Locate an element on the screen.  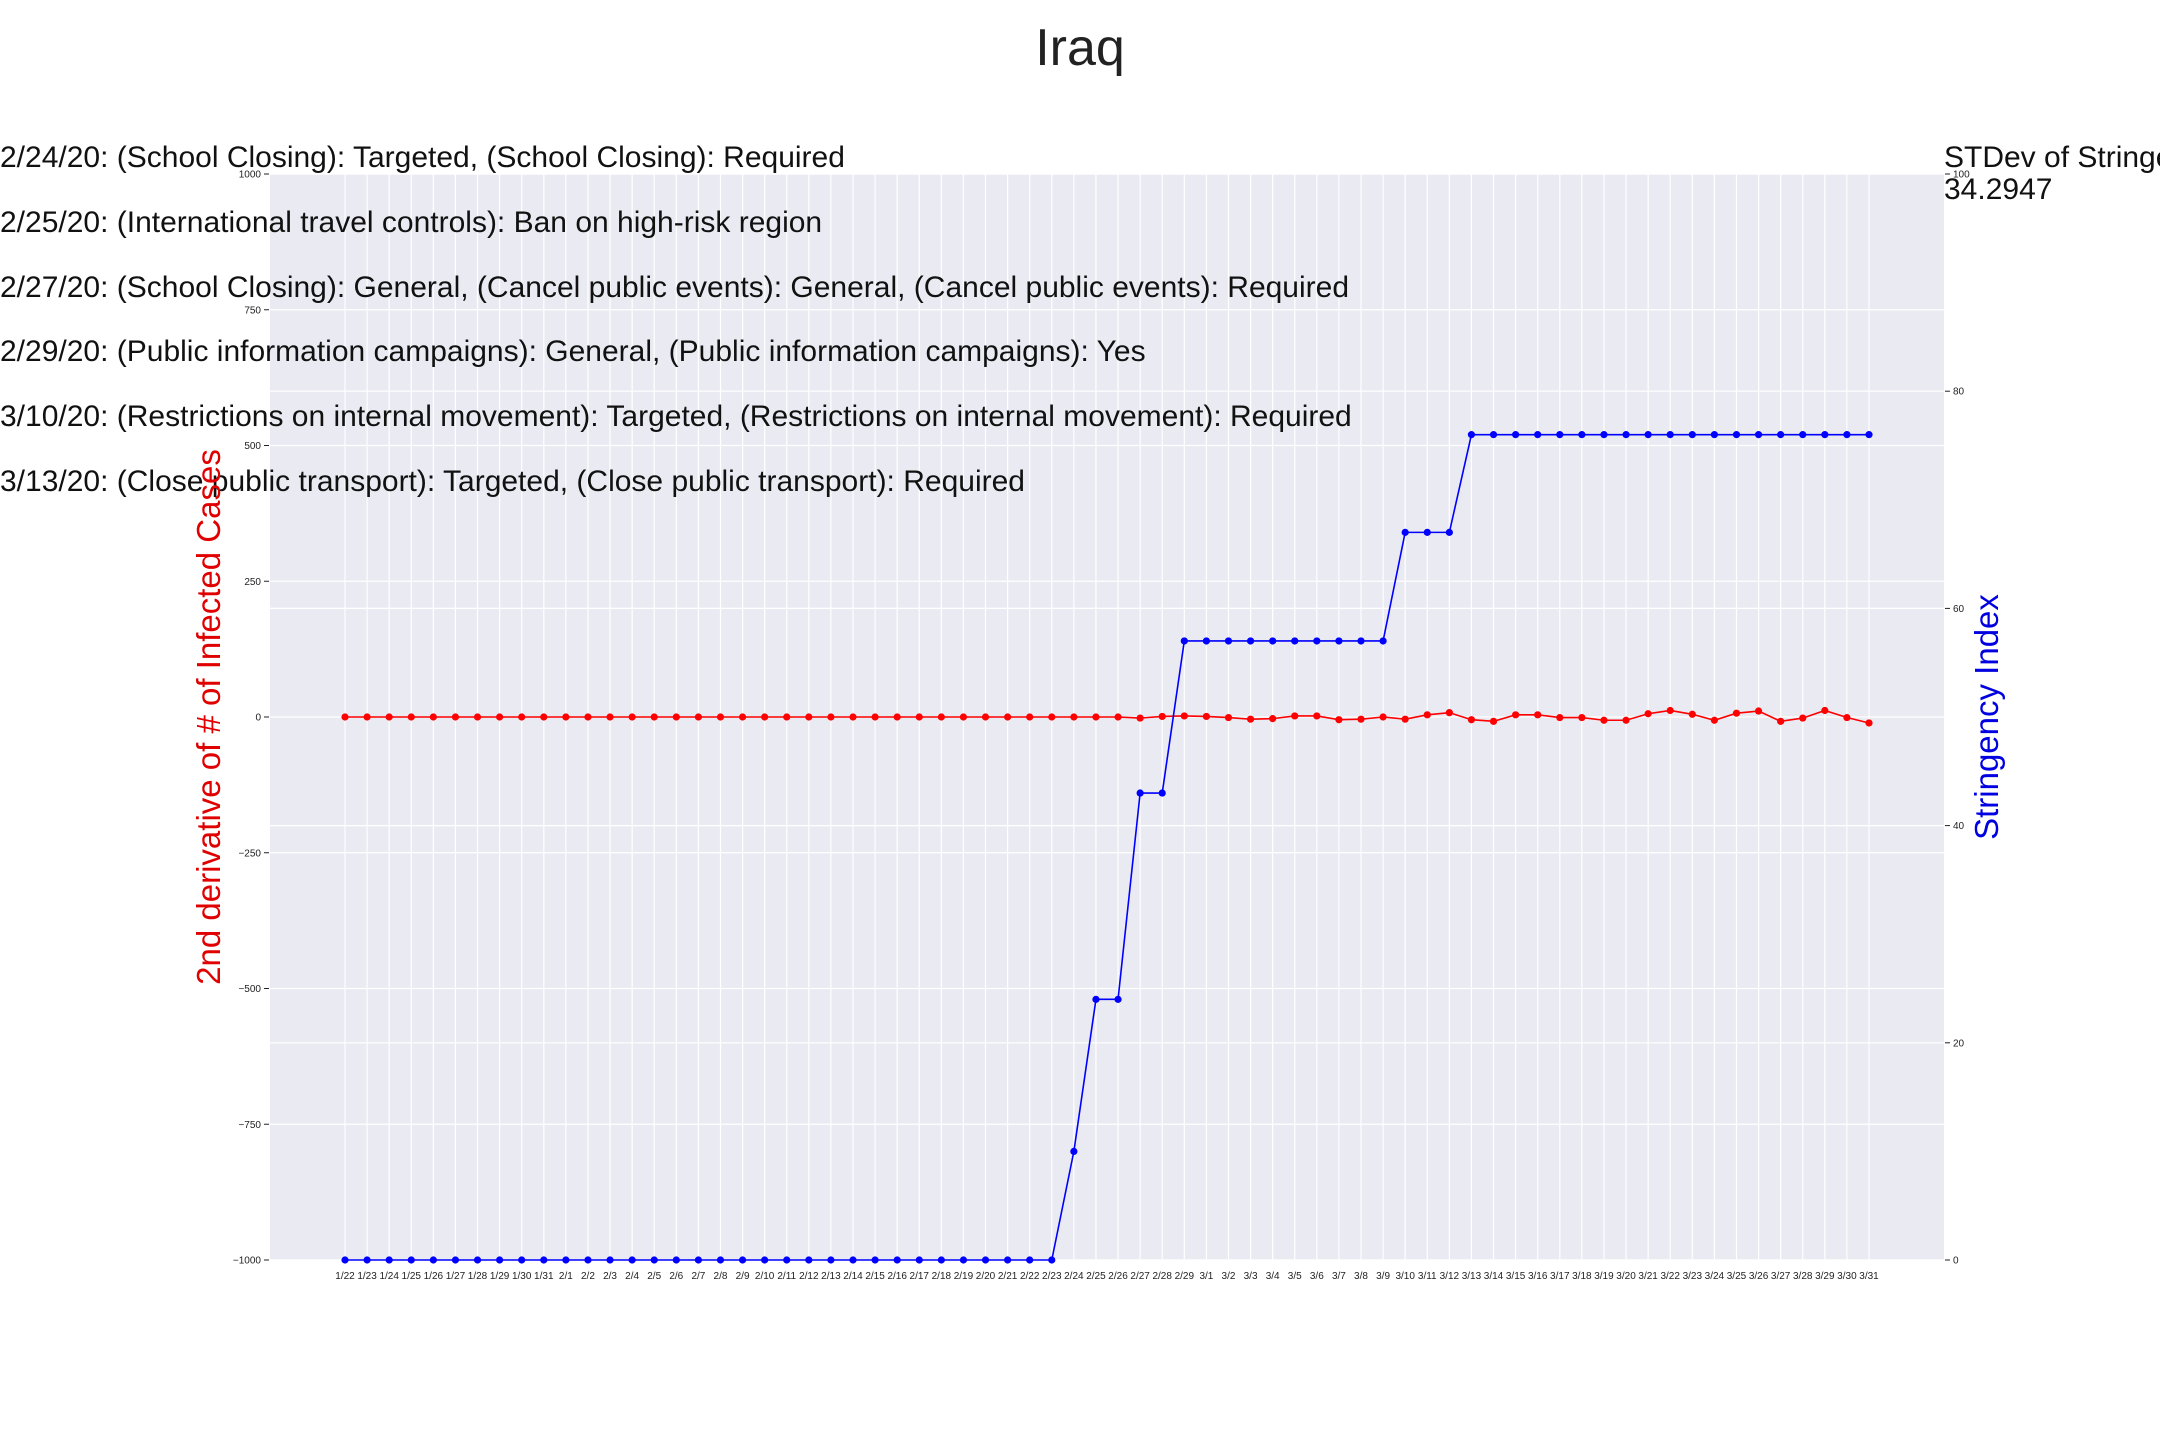
x-tick-label: 2/23 is located at coordinates (1052, 1276).